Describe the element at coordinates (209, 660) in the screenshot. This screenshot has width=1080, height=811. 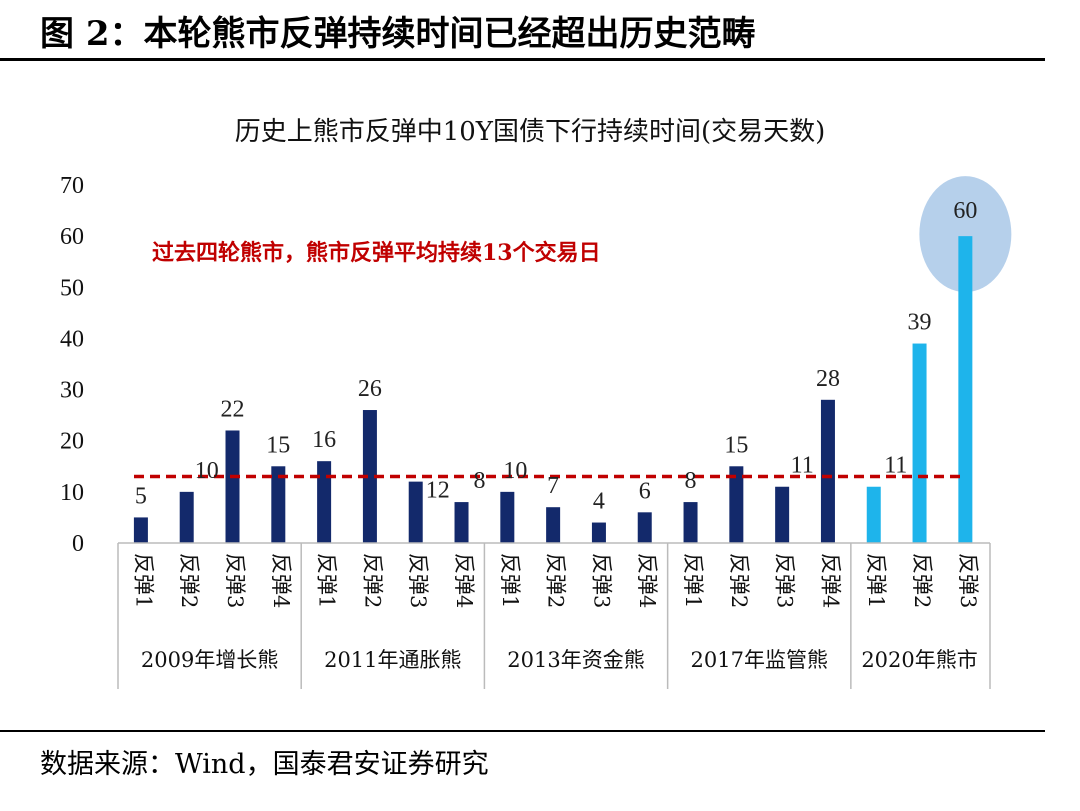
I see `group-label: 2009年增长熊` at that location.